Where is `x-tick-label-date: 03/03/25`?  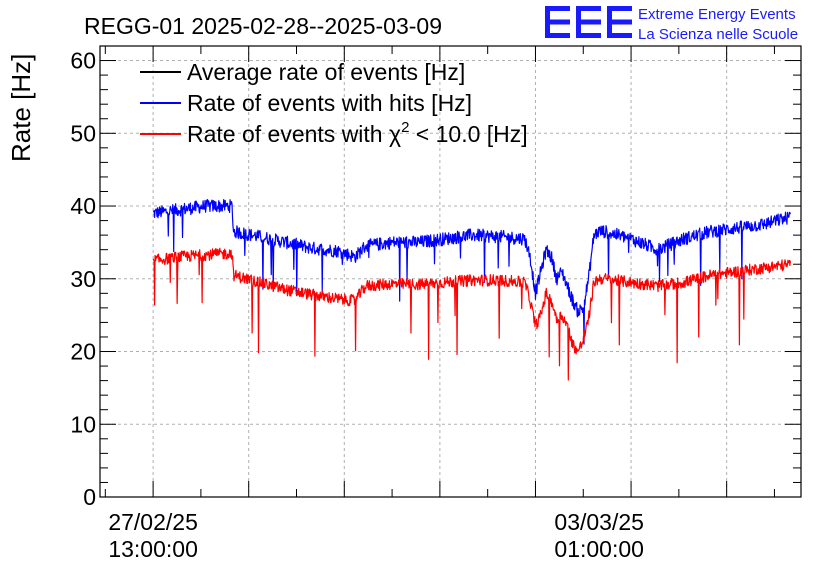
x-tick-label-date: 03/03/25 is located at coordinates (599, 522).